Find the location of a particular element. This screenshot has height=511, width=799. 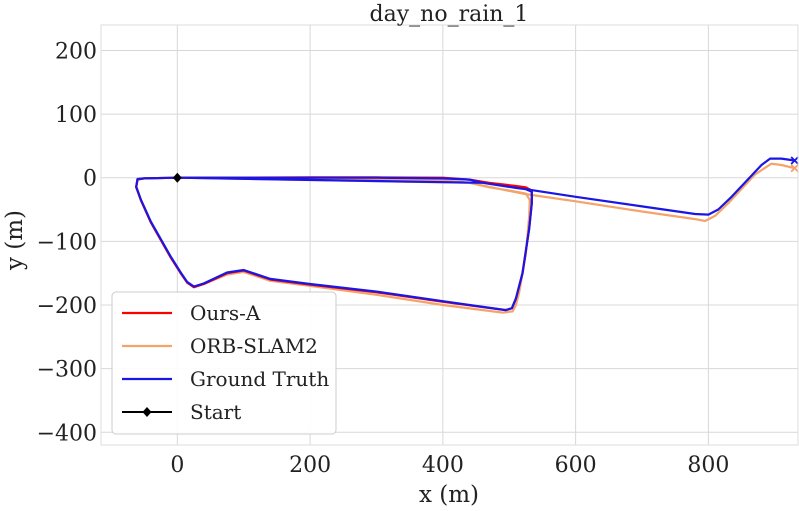

legend-label-ours-a: Ours-A is located at coordinates (225, 313).